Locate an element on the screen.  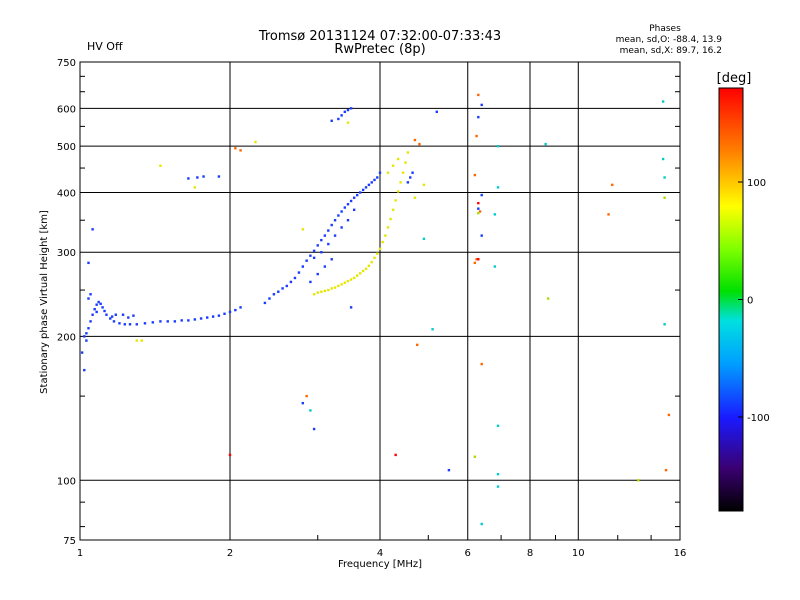
colorbar-tick-label: 100 is located at coordinates (756, 183).